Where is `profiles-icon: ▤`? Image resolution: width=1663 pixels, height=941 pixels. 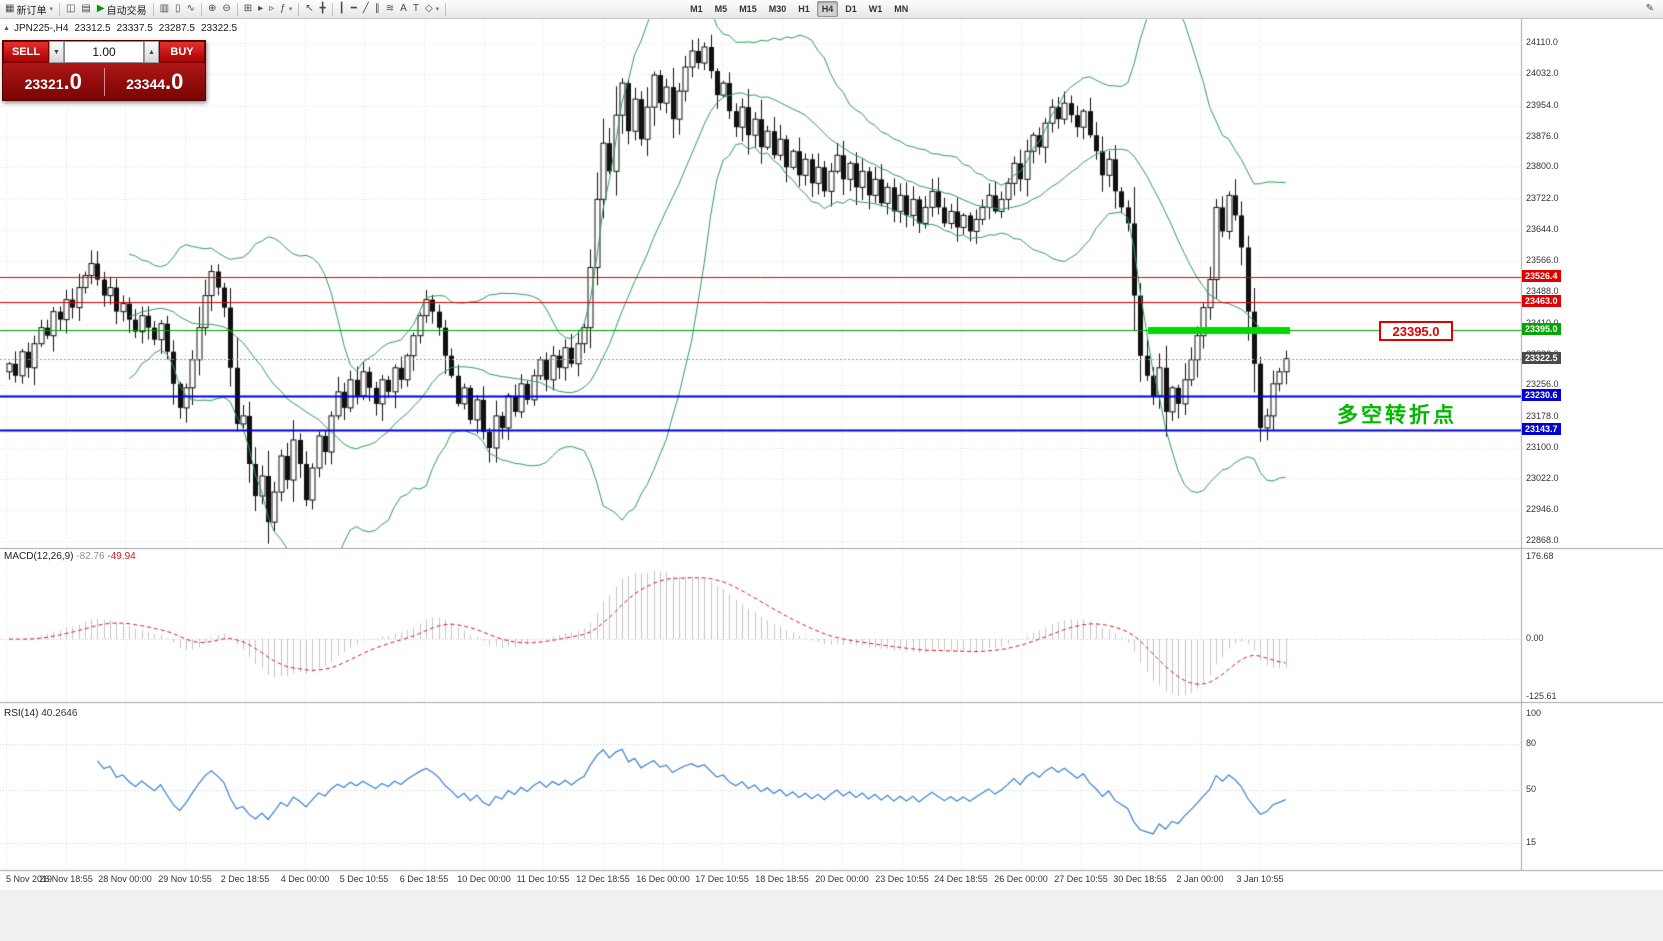 profiles-icon: ▤ is located at coordinates (86, 8).